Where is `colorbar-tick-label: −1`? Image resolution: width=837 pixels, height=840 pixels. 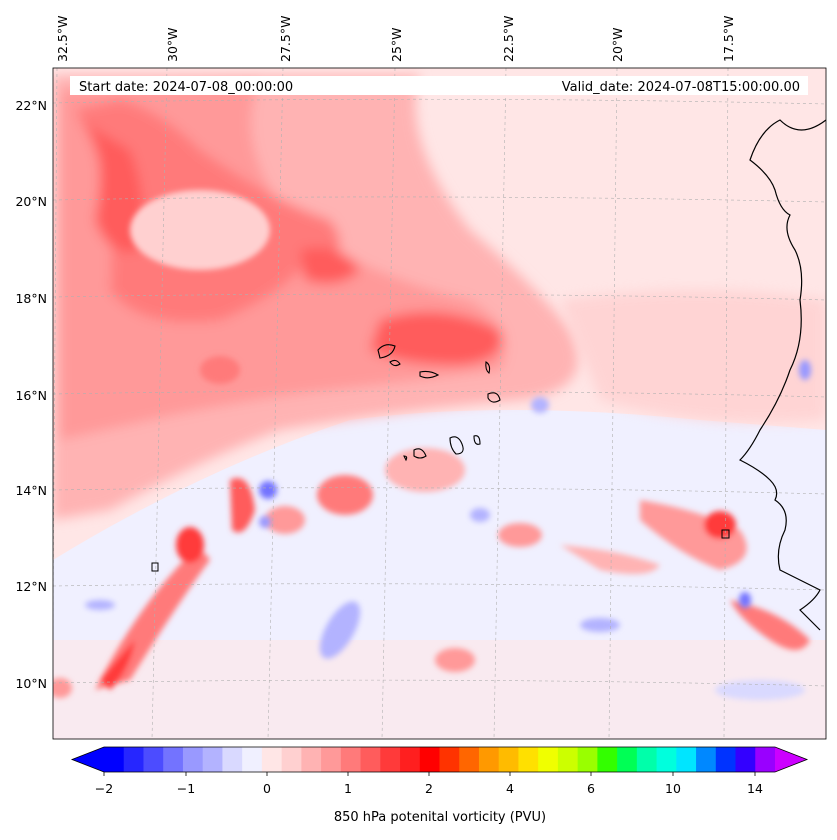
colorbar-tick-label: −1 is located at coordinates (186, 788).